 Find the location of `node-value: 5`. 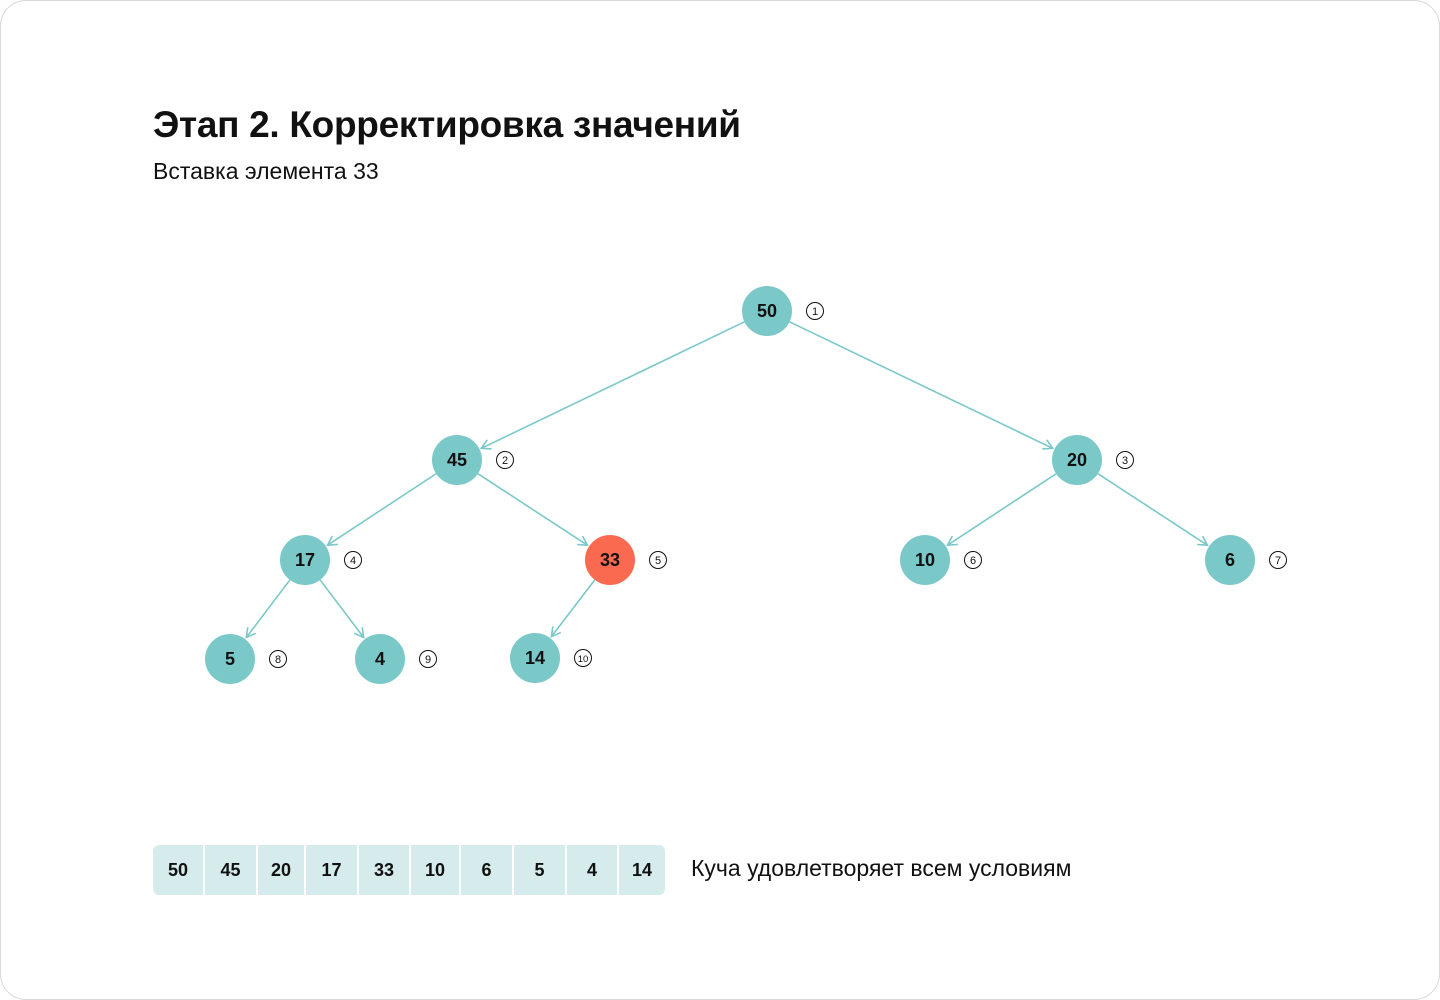

node-value: 5 is located at coordinates (230, 659).